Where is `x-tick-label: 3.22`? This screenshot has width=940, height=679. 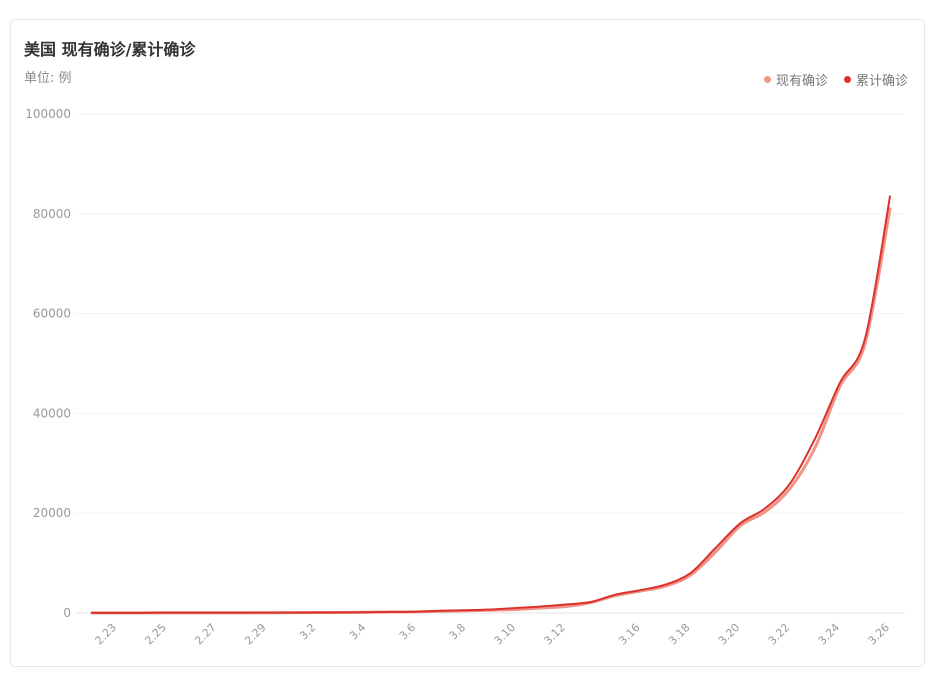 x-tick-label: 3.22 is located at coordinates (779, 634).